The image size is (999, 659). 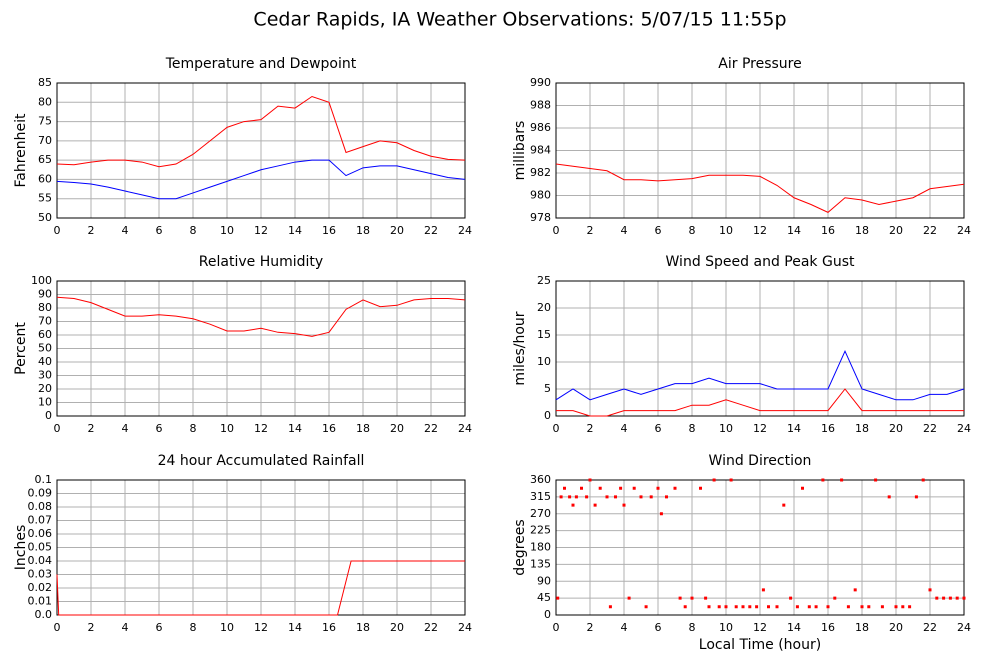 What do you see at coordinates (21, 150) in the screenshot?
I see `y-axis-label: Fahrenheit` at bounding box center [21, 150].